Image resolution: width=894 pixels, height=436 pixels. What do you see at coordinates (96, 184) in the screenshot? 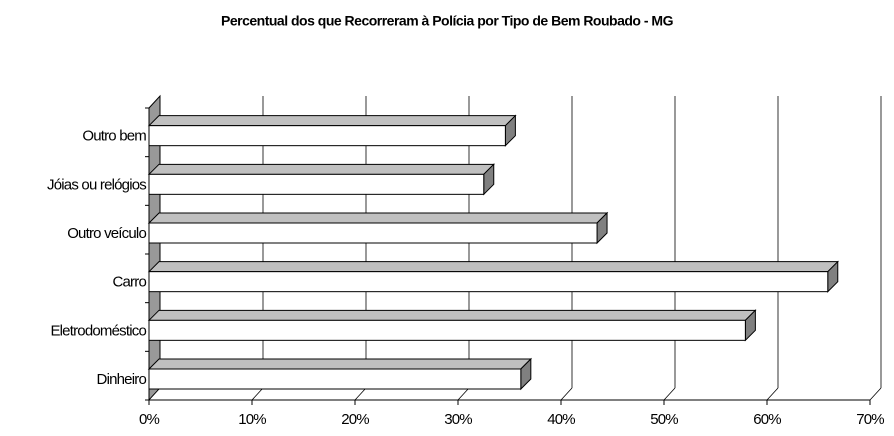
I see `y-tick-label: Jóias ou relógios` at bounding box center [96, 184].